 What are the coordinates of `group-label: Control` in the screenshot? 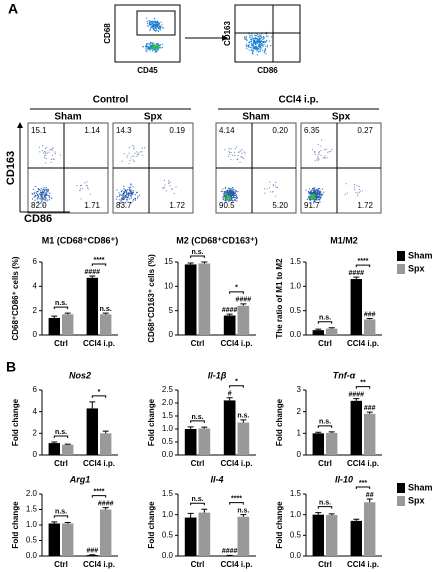 It's located at (111, 100).